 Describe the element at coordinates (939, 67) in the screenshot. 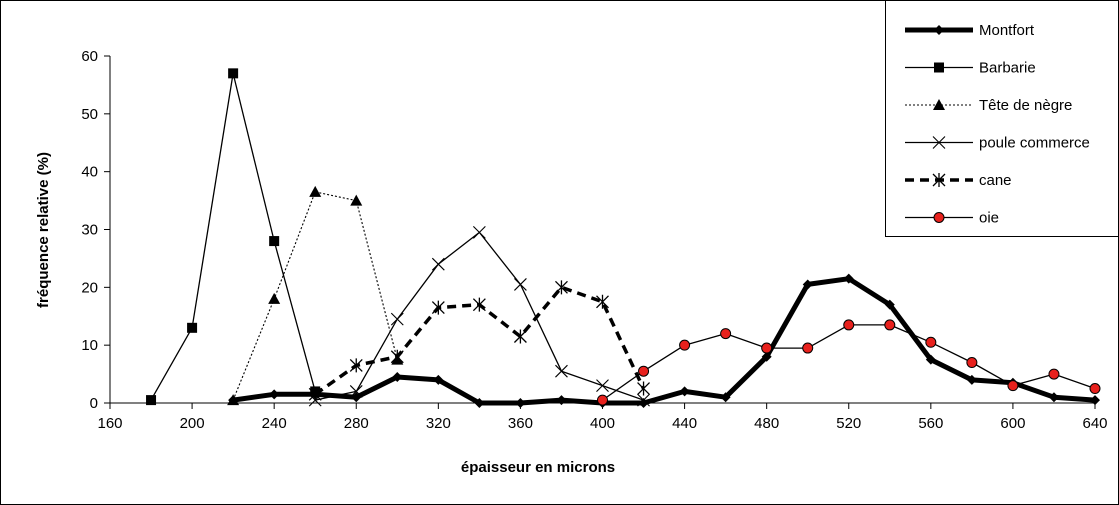

I see `legend-marker-barbarie` at that location.